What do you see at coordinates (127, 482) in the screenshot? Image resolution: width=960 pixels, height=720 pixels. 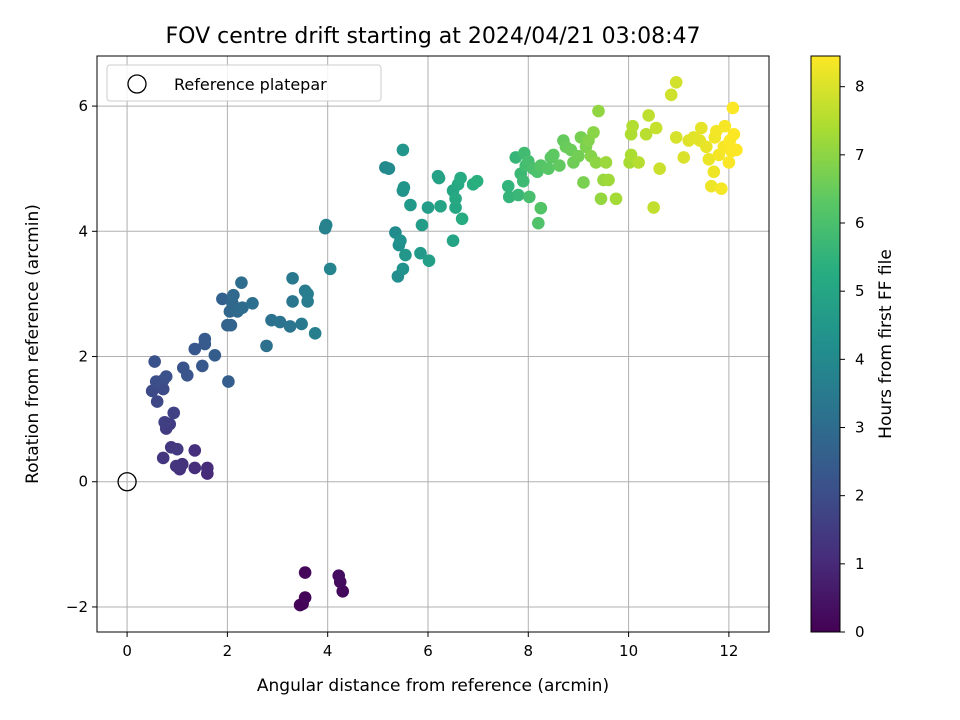 I see `reference-platepar-marker` at bounding box center [127, 482].